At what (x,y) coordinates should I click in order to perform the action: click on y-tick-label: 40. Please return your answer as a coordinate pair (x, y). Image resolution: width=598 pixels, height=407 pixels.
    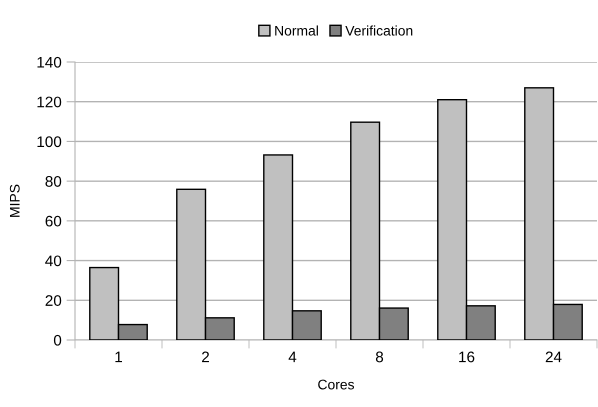
    Looking at the image, I should click on (53, 260).